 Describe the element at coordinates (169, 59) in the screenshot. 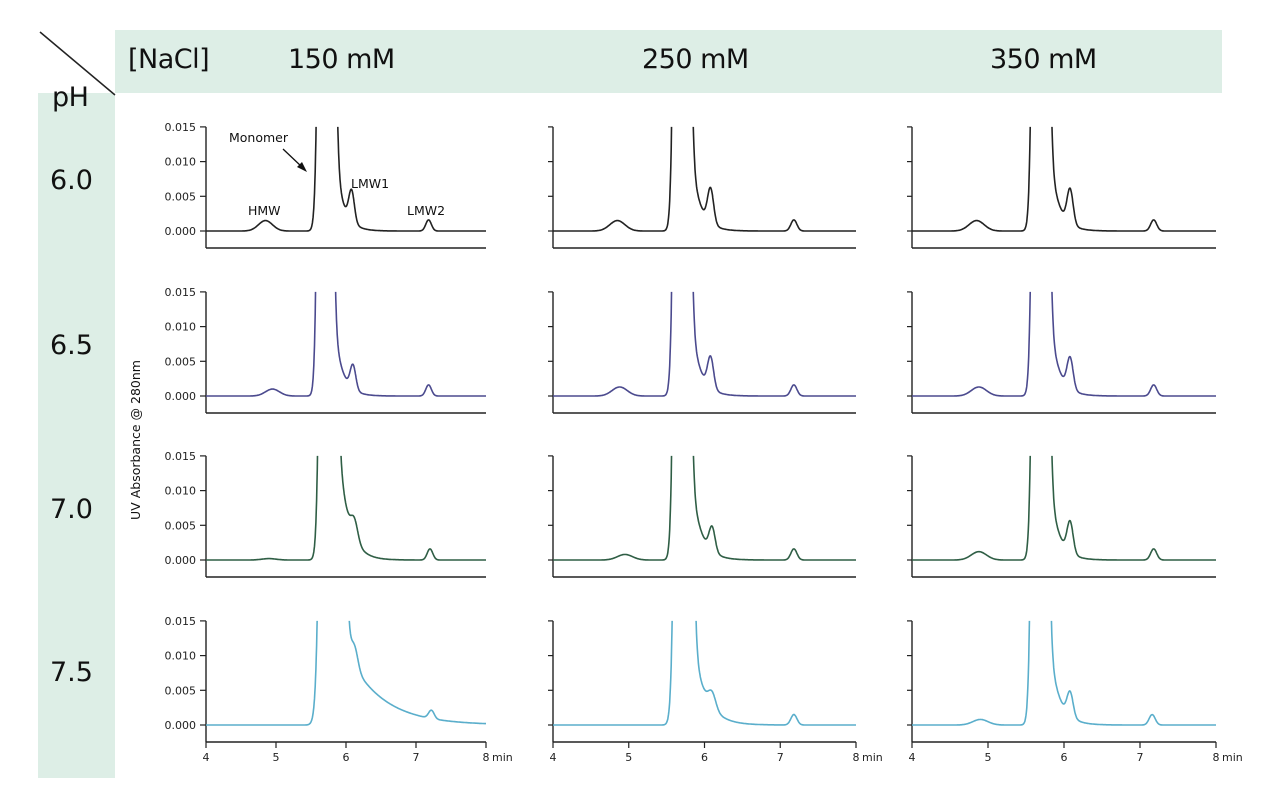

I see `nacl-label: [NaCl]` at that location.